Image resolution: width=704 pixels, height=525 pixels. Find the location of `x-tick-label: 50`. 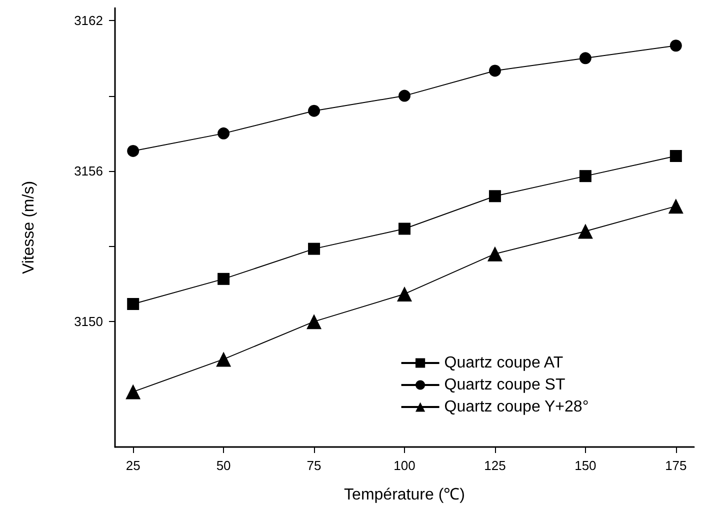

x-tick-label: 50 is located at coordinates (223, 465).